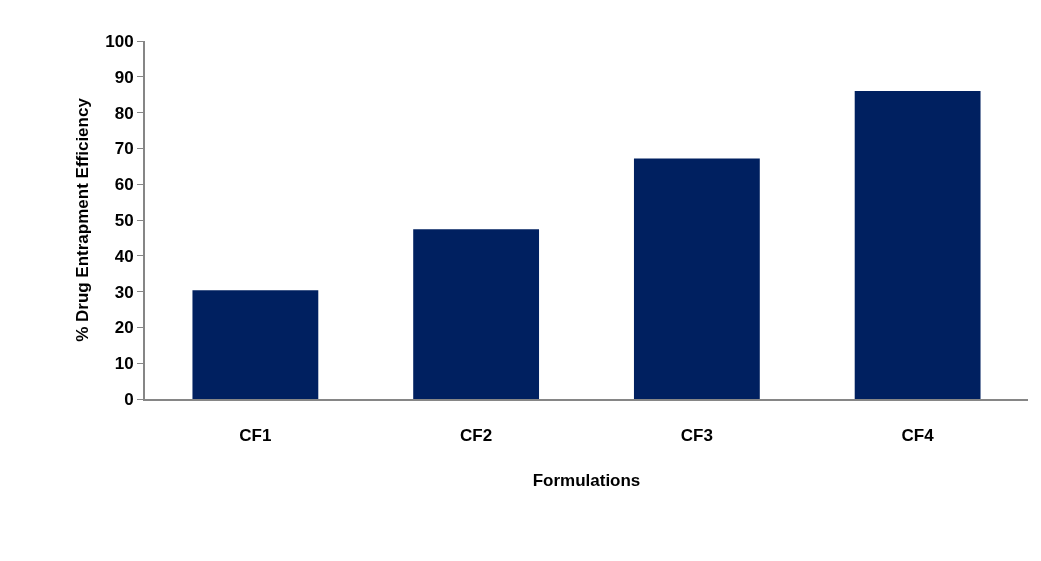 The image size is (1041, 561). I want to click on y-tick-label: 70, so click(124, 149).